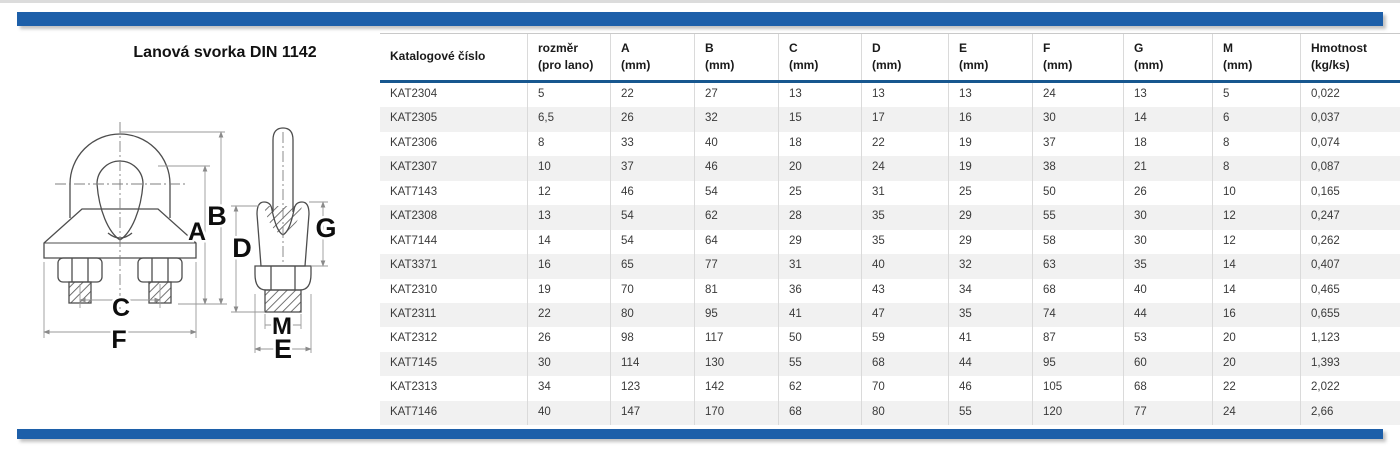  I want to click on column-header: A (mm), so click(652, 57).